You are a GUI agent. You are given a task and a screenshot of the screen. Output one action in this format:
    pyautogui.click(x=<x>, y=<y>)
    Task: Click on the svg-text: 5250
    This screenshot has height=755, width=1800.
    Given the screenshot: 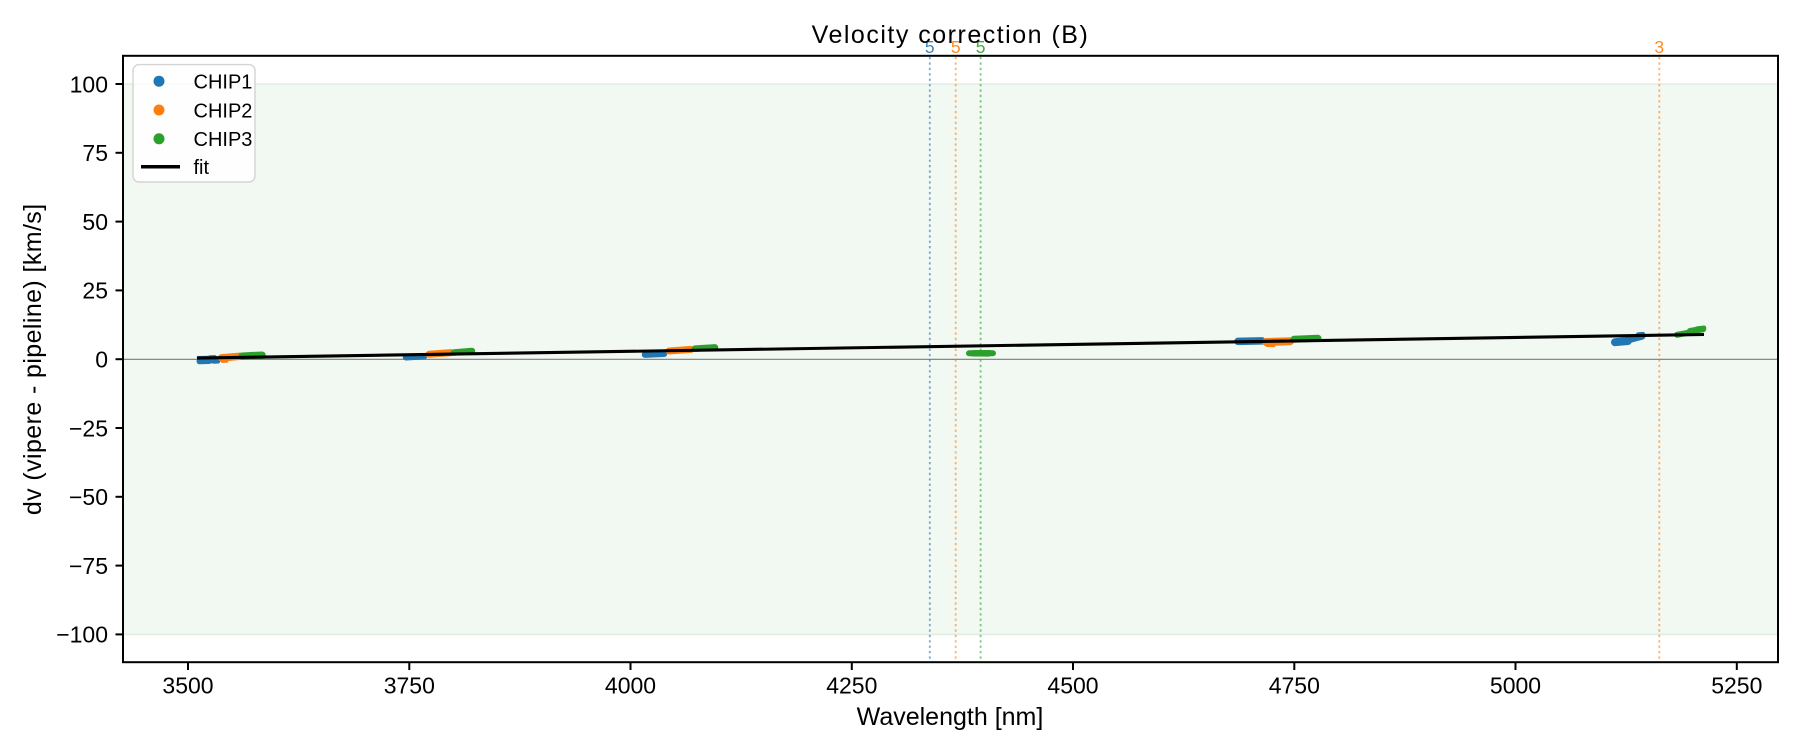 What is the action you would take?
    pyautogui.click(x=1736, y=686)
    